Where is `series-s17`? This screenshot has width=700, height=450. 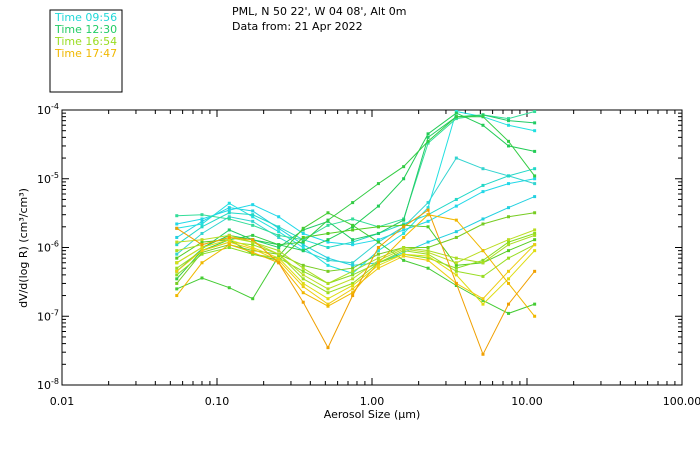
series-s17 is located at coordinates (356, 272).